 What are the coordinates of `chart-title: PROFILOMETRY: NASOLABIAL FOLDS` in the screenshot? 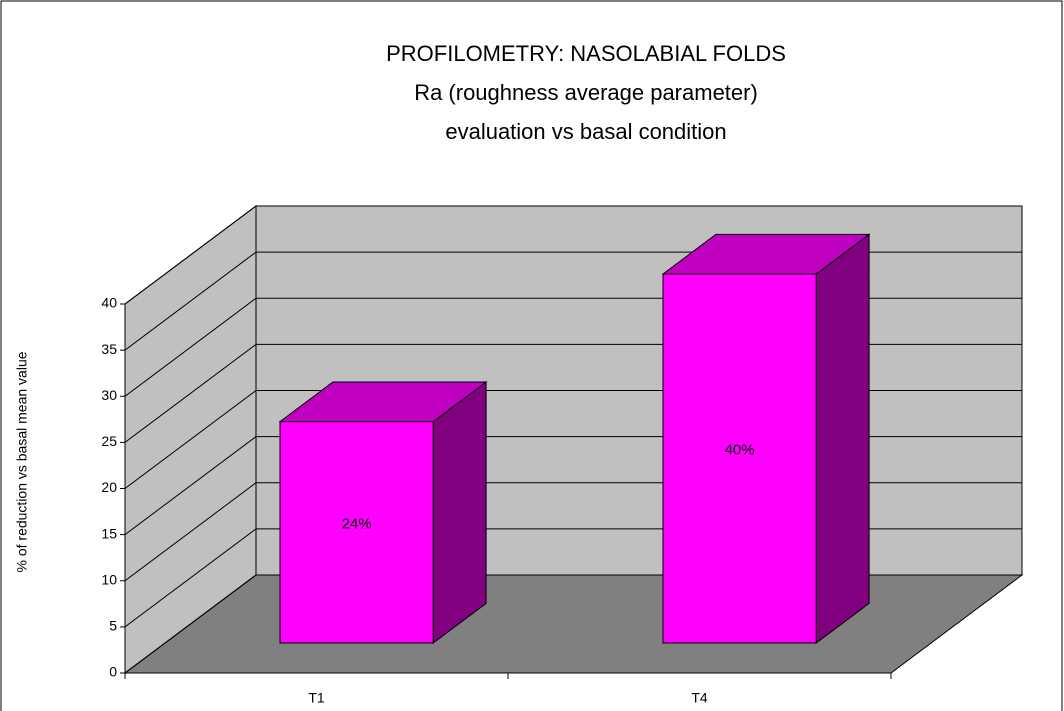 It's located at (586, 53).